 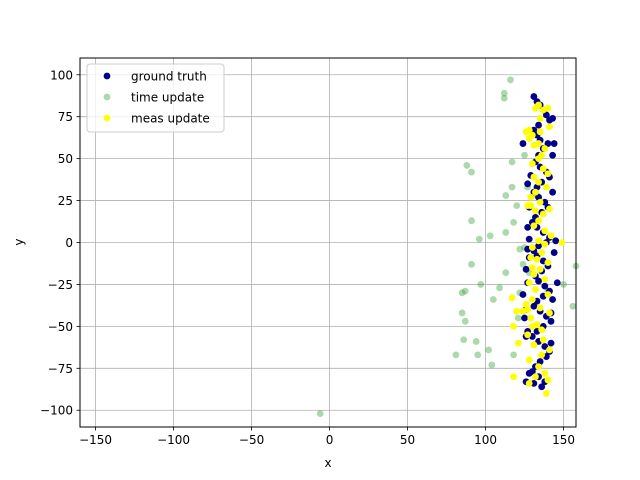 I want to click on y-tick-label: 25, so click(x=65, y=201).